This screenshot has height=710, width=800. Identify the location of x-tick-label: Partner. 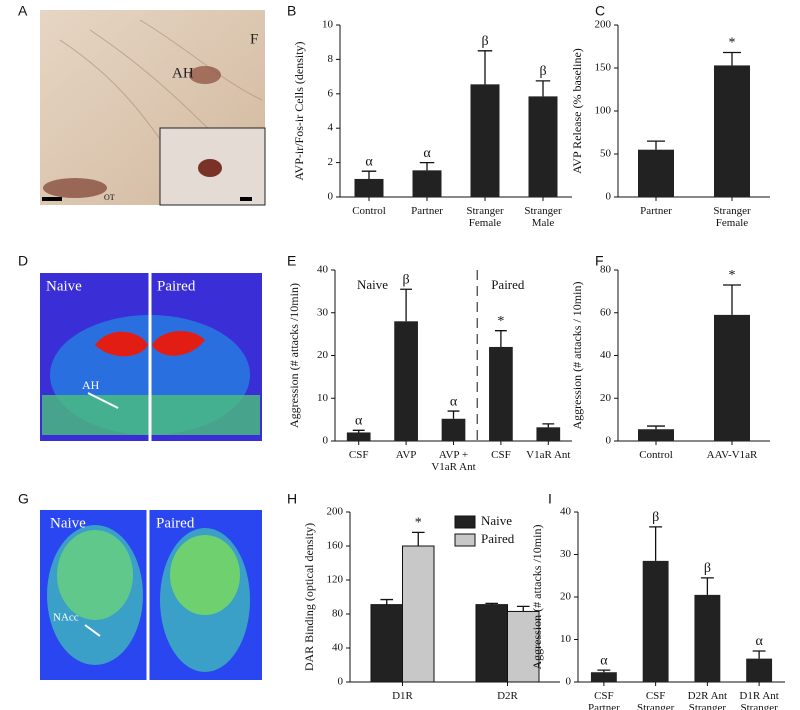
(656, 211).